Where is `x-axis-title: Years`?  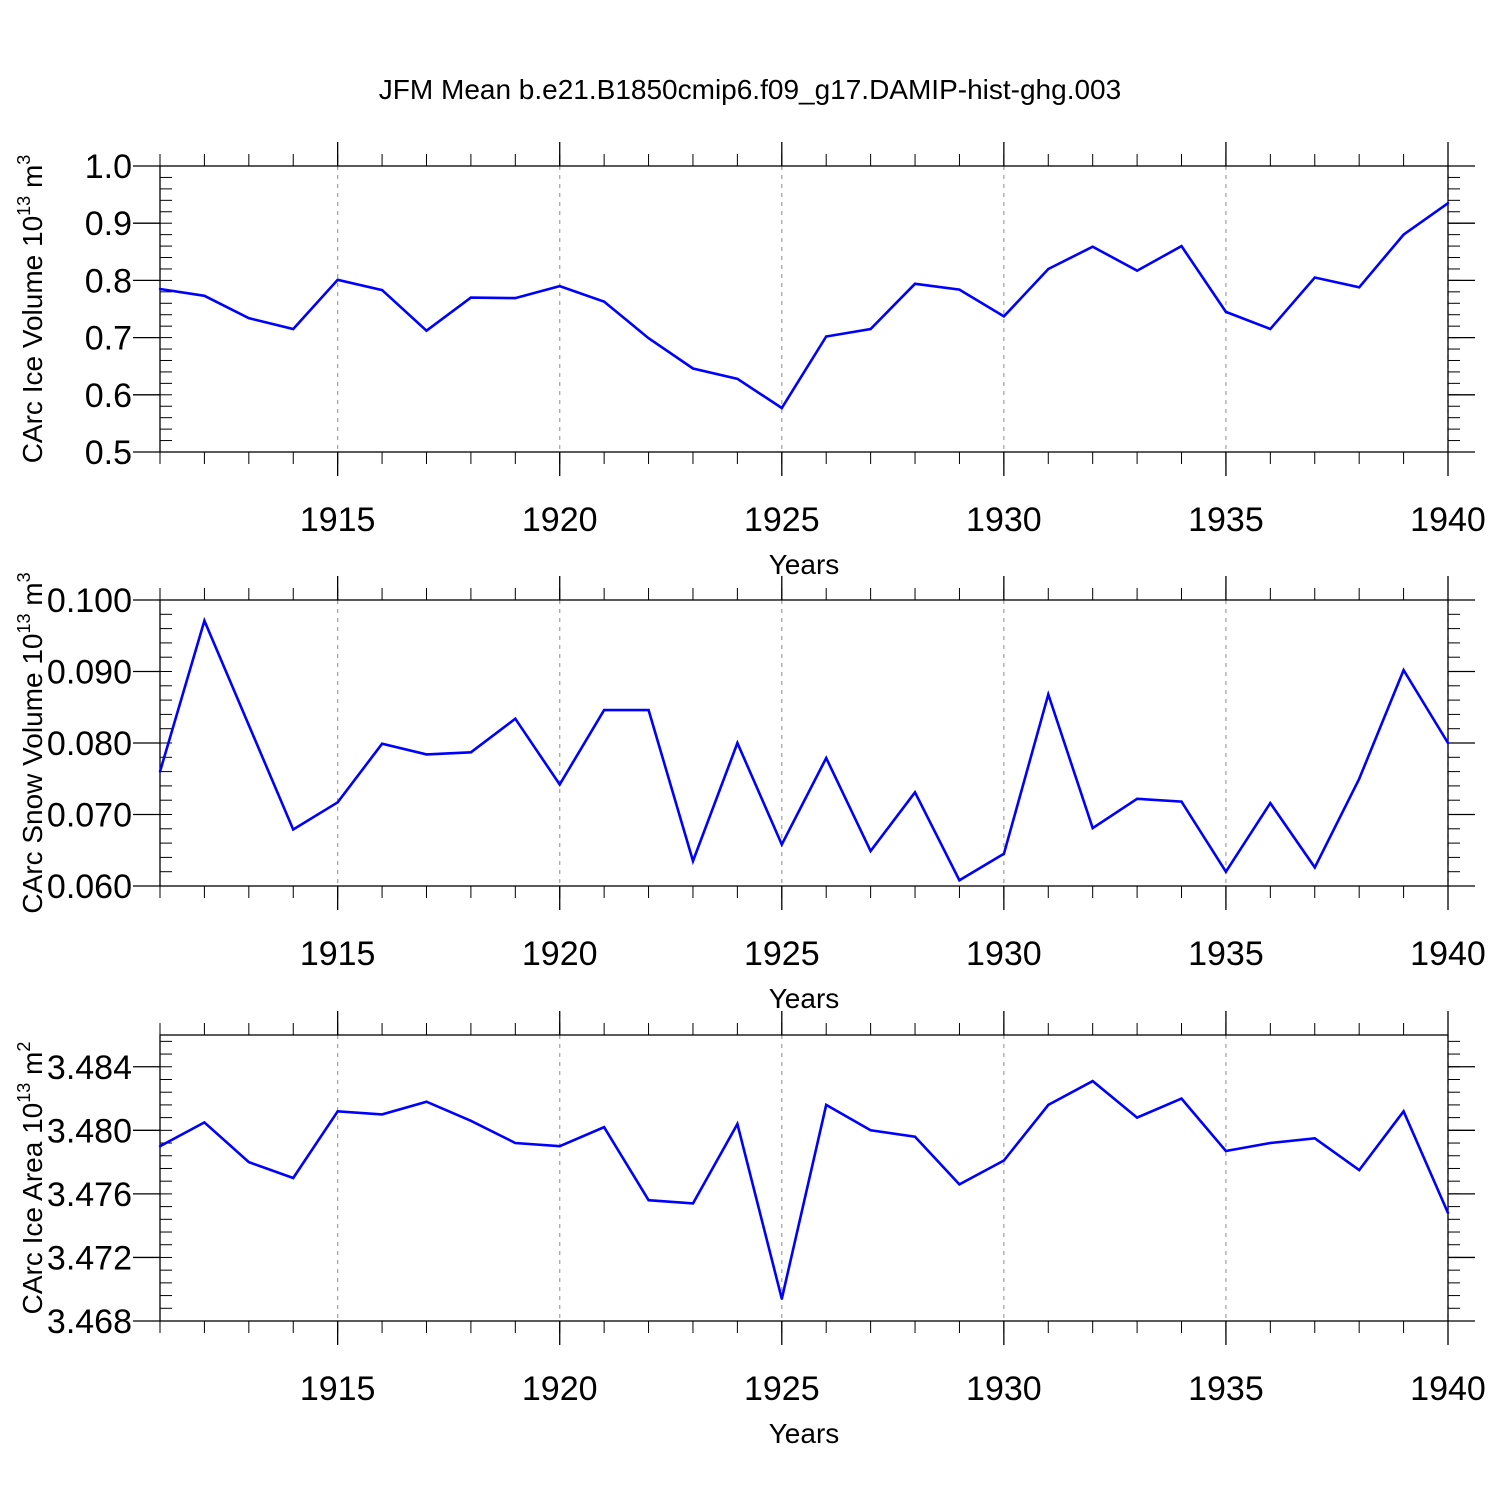 x-axis-title: Years is located at coordinates (804, 998).